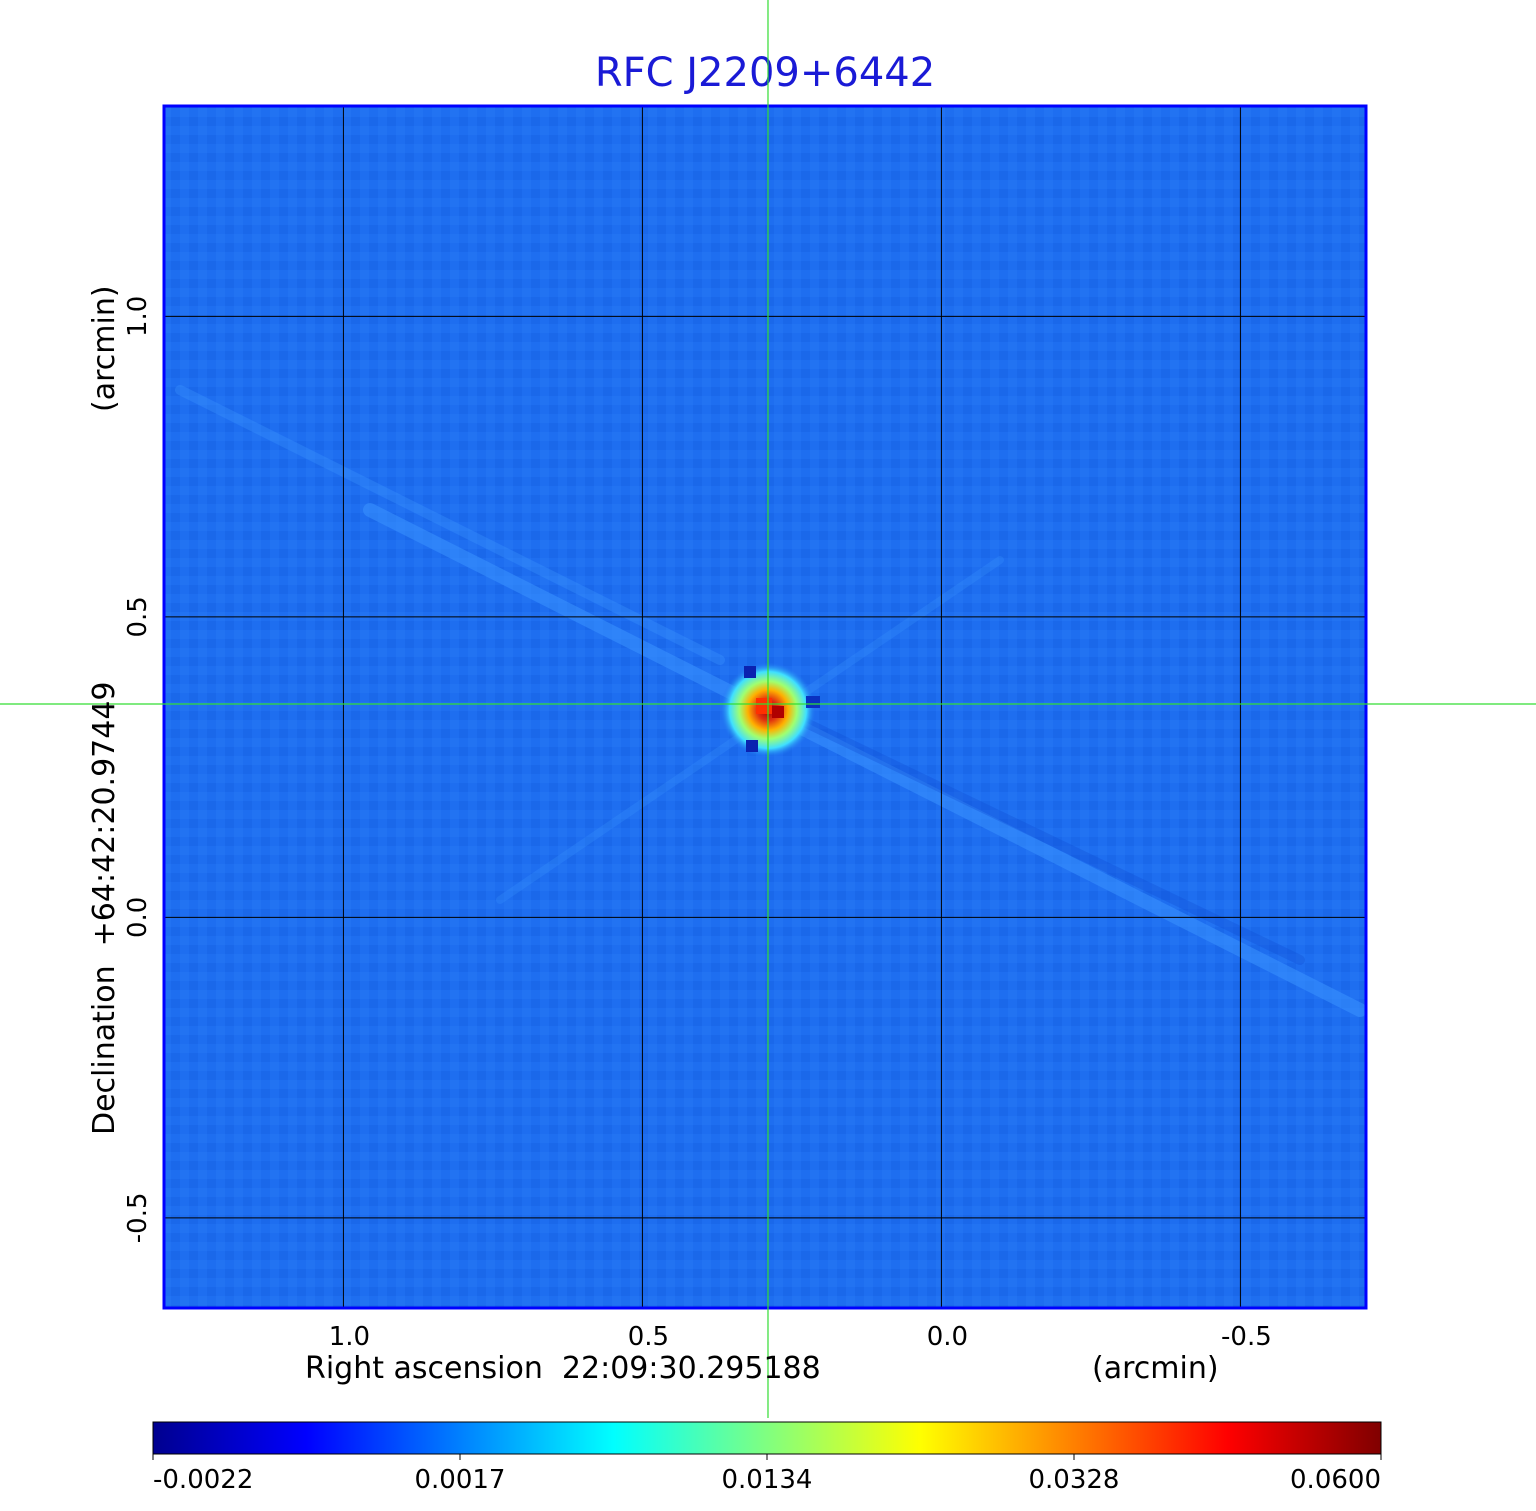 This screenshot has width=1536, height=1511. I want to click on x-tick-label: 0.0, so click(947, 1337).